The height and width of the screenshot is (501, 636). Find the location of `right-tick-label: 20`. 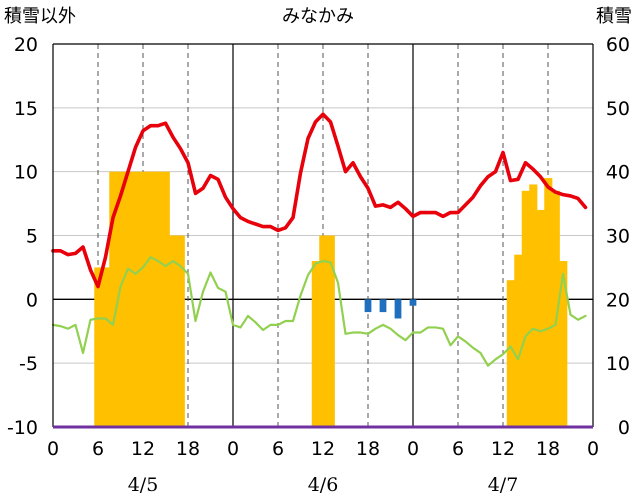

right-tick-label: 20 is located at coordinates (618, 300).